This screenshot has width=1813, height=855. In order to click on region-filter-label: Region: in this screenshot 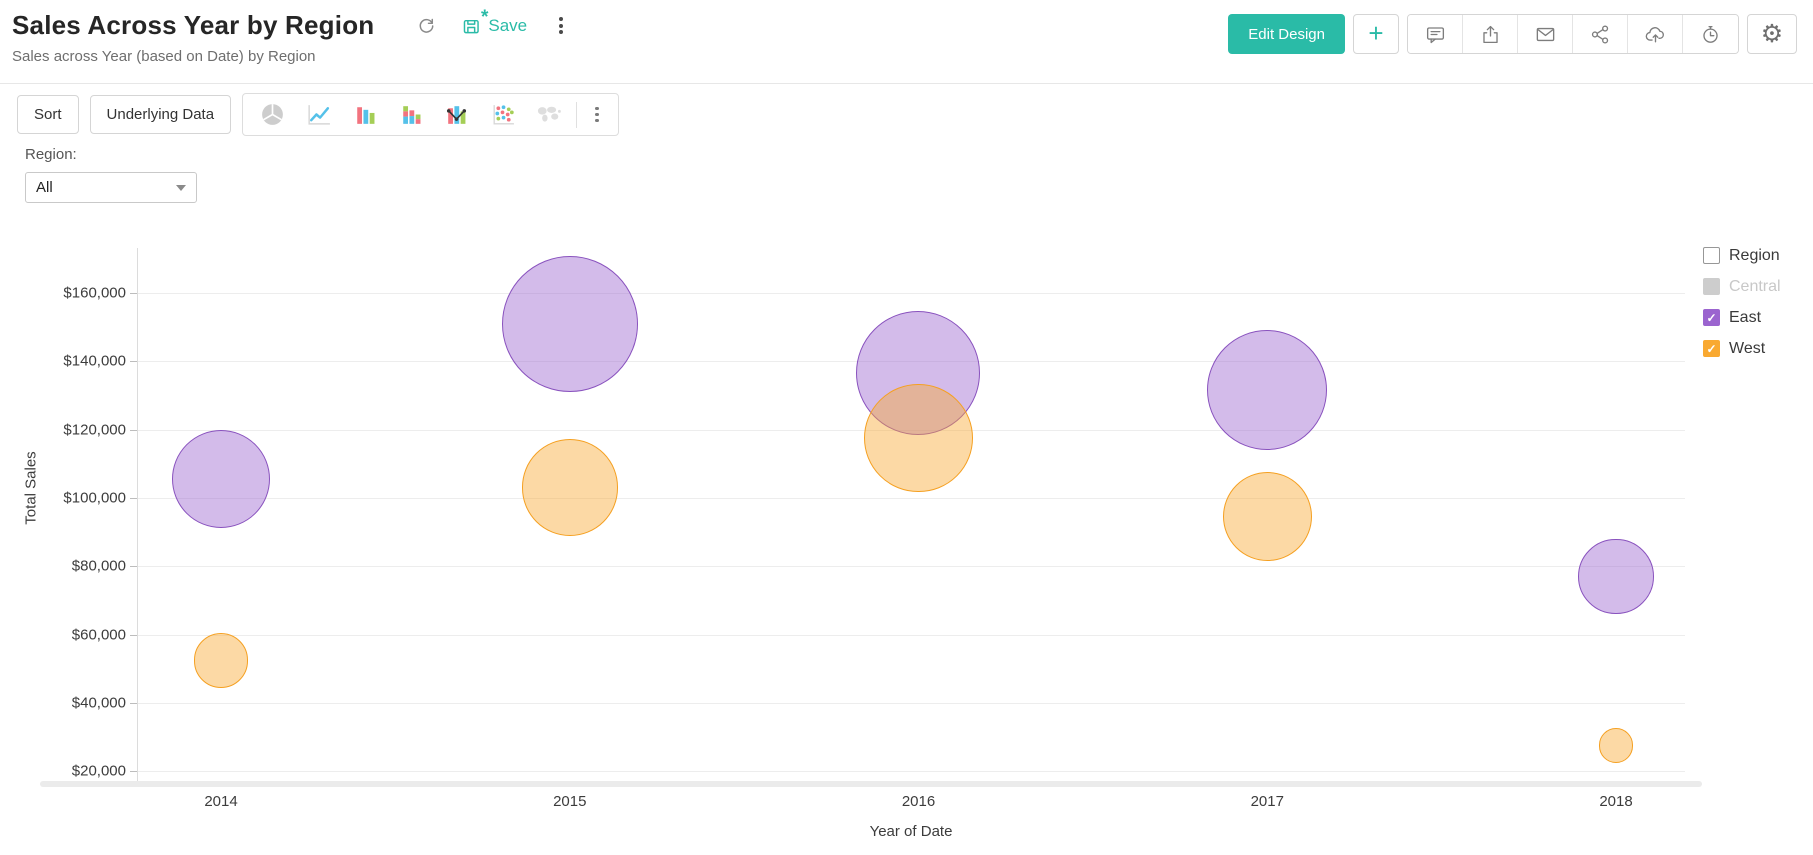, I will do `click(51, 154)`.